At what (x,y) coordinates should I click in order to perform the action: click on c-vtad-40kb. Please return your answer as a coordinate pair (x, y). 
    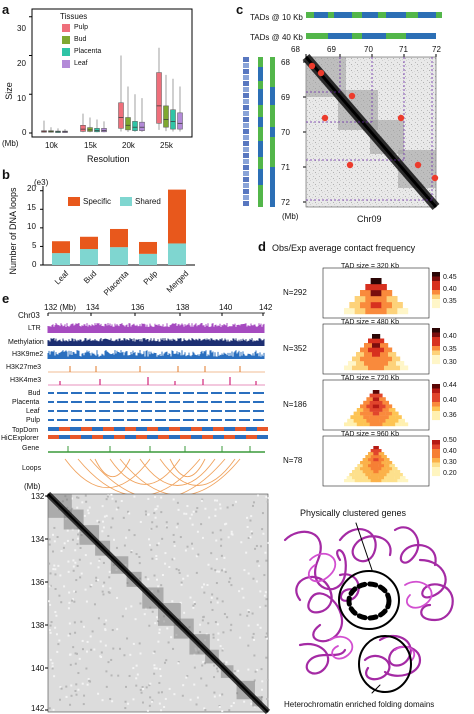
    Looking at the image, I should click on (272, 132).